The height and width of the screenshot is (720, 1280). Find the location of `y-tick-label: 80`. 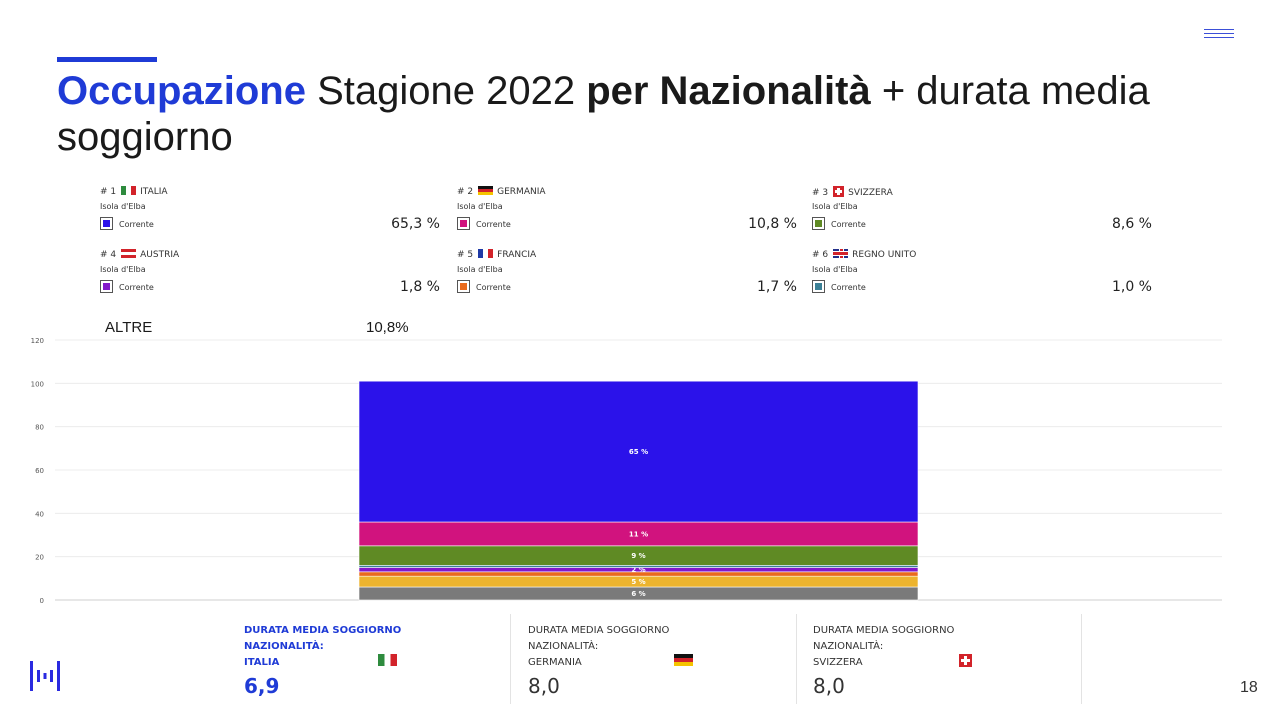

y-tick-label: 80 is located at coordinates (39, 428).